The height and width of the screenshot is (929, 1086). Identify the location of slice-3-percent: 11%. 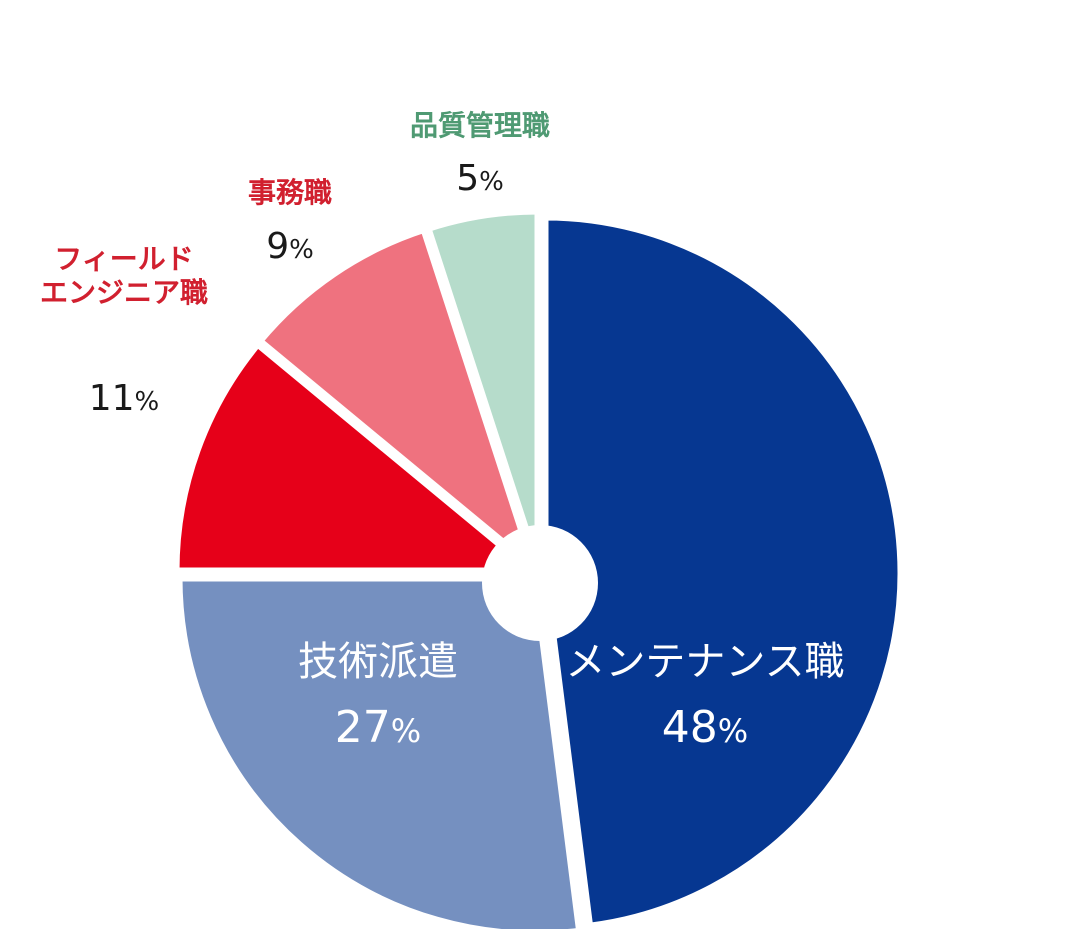
(124, 398).